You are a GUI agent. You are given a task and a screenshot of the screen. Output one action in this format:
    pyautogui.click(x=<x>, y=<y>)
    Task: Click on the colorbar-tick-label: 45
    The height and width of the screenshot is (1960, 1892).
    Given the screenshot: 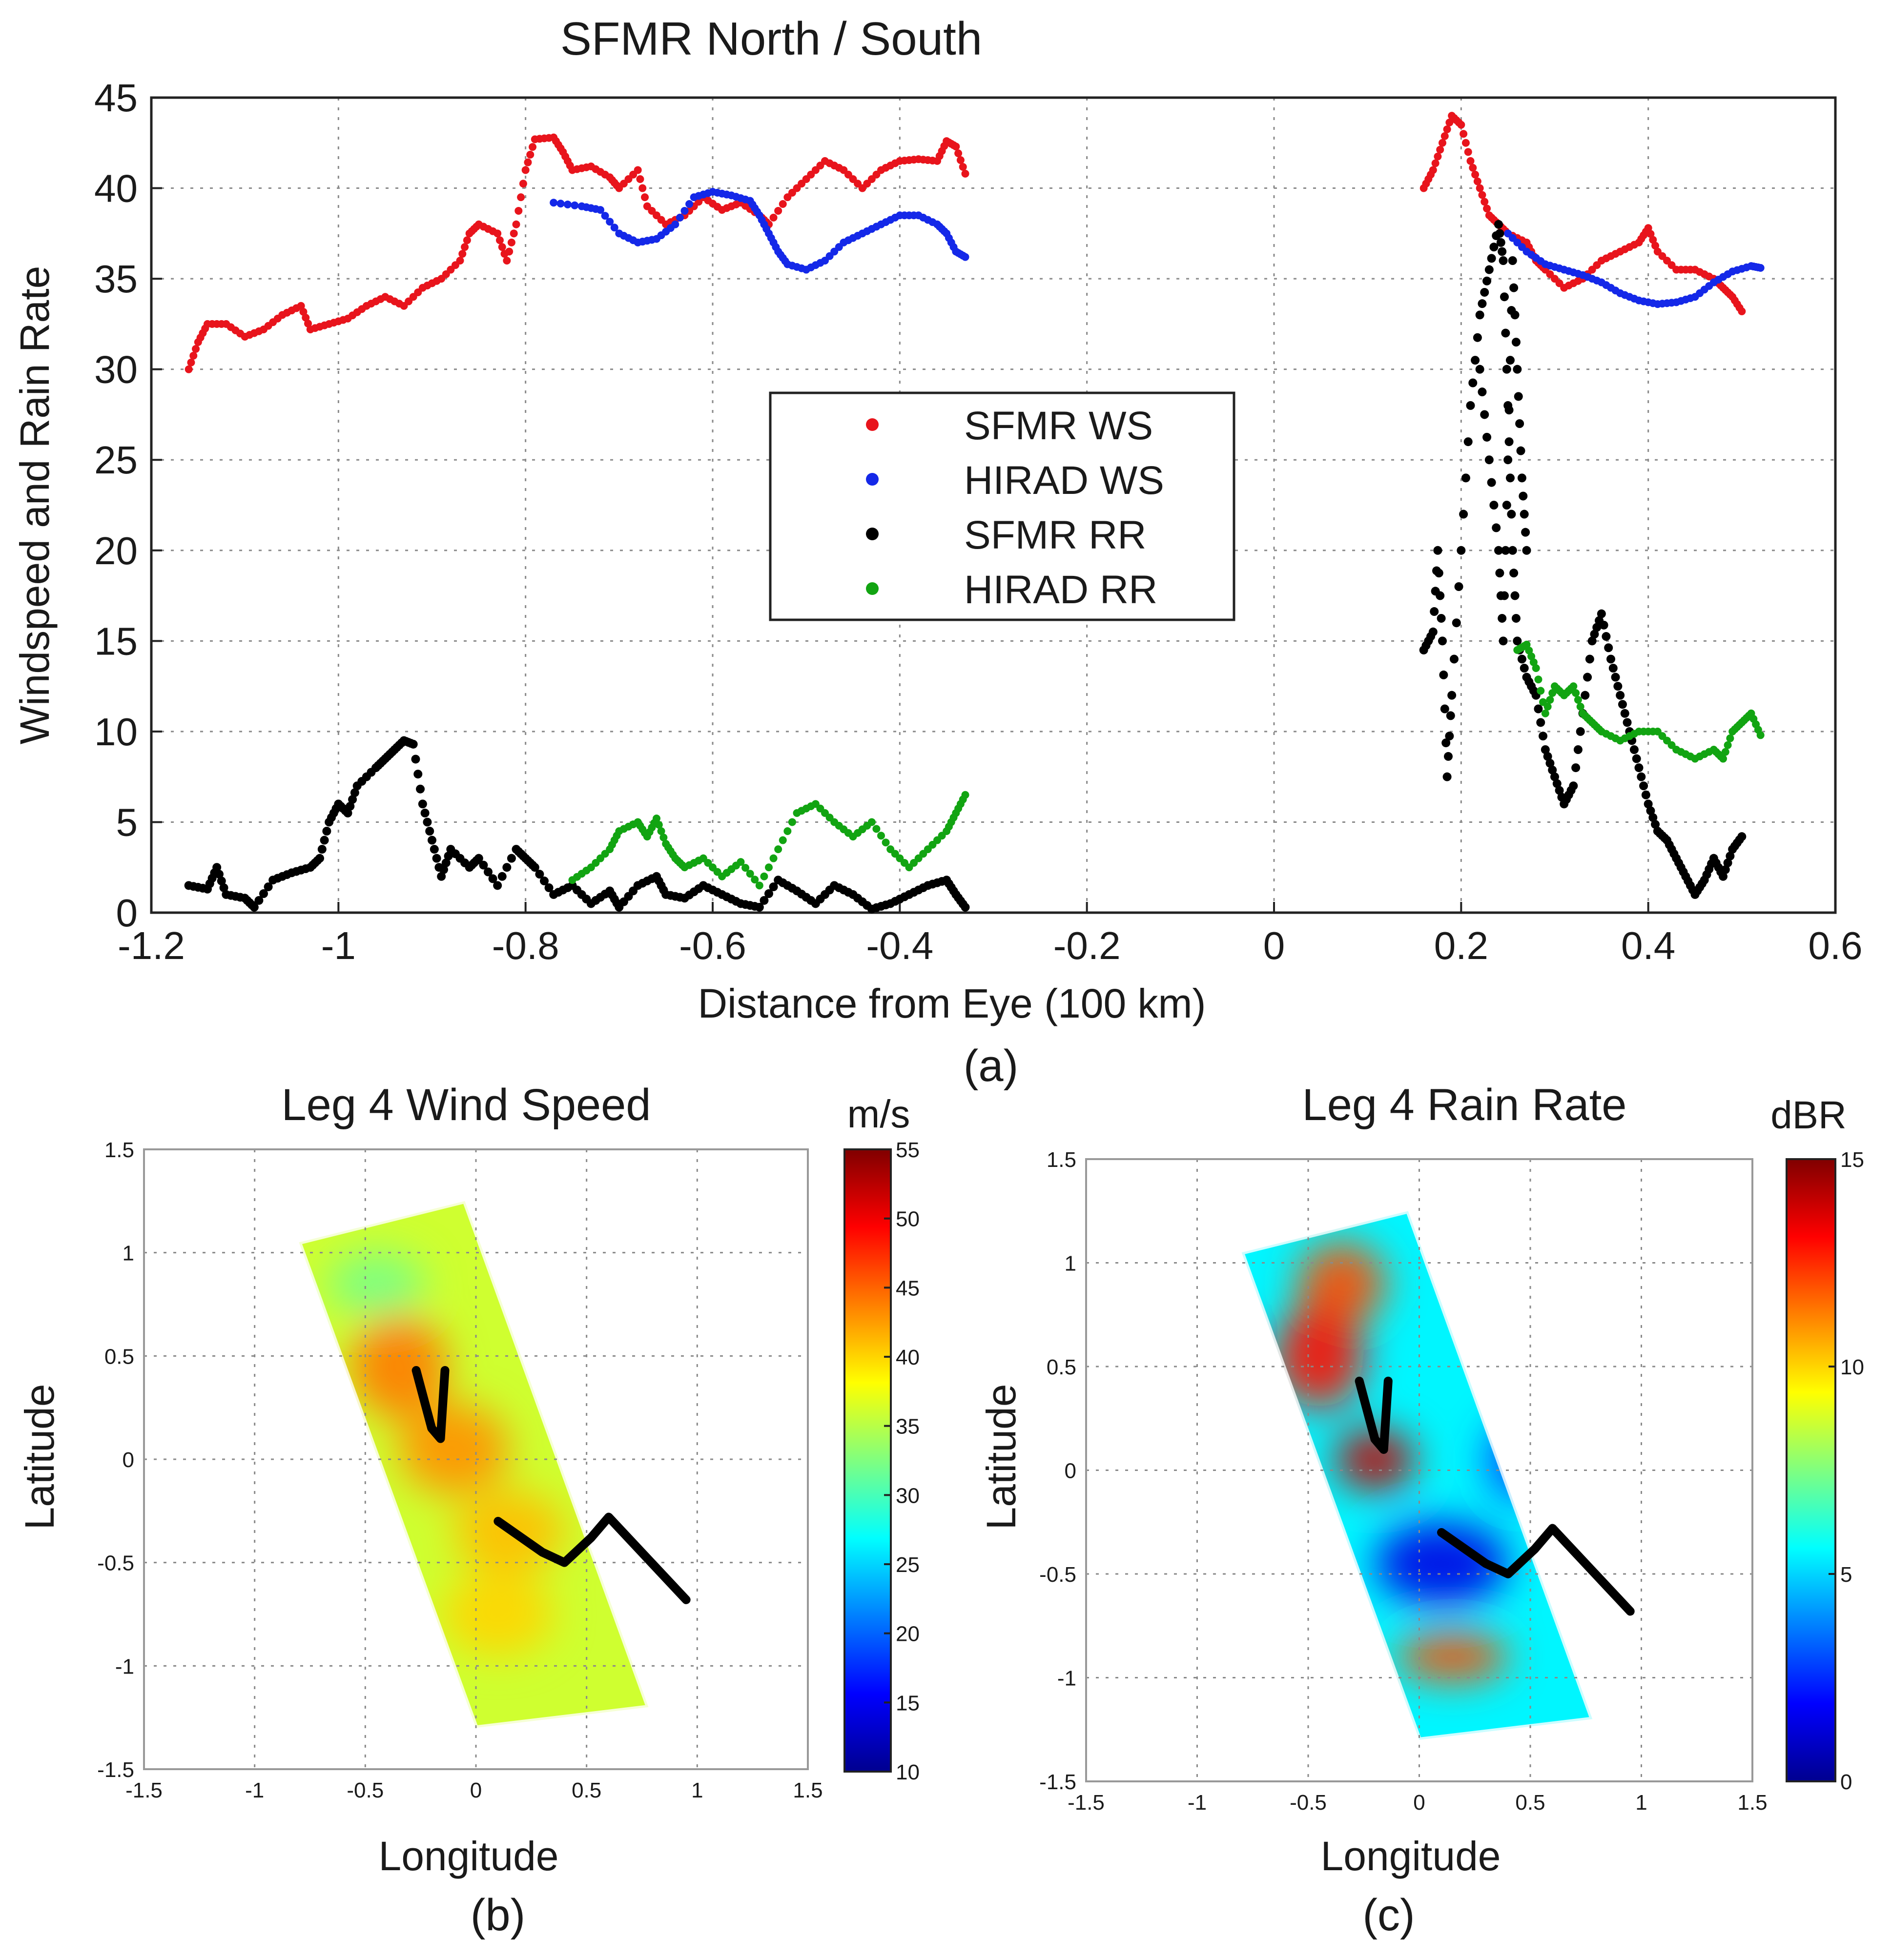 What is the action you would take?
    pyautogui.click(x=908, y=1288)
    